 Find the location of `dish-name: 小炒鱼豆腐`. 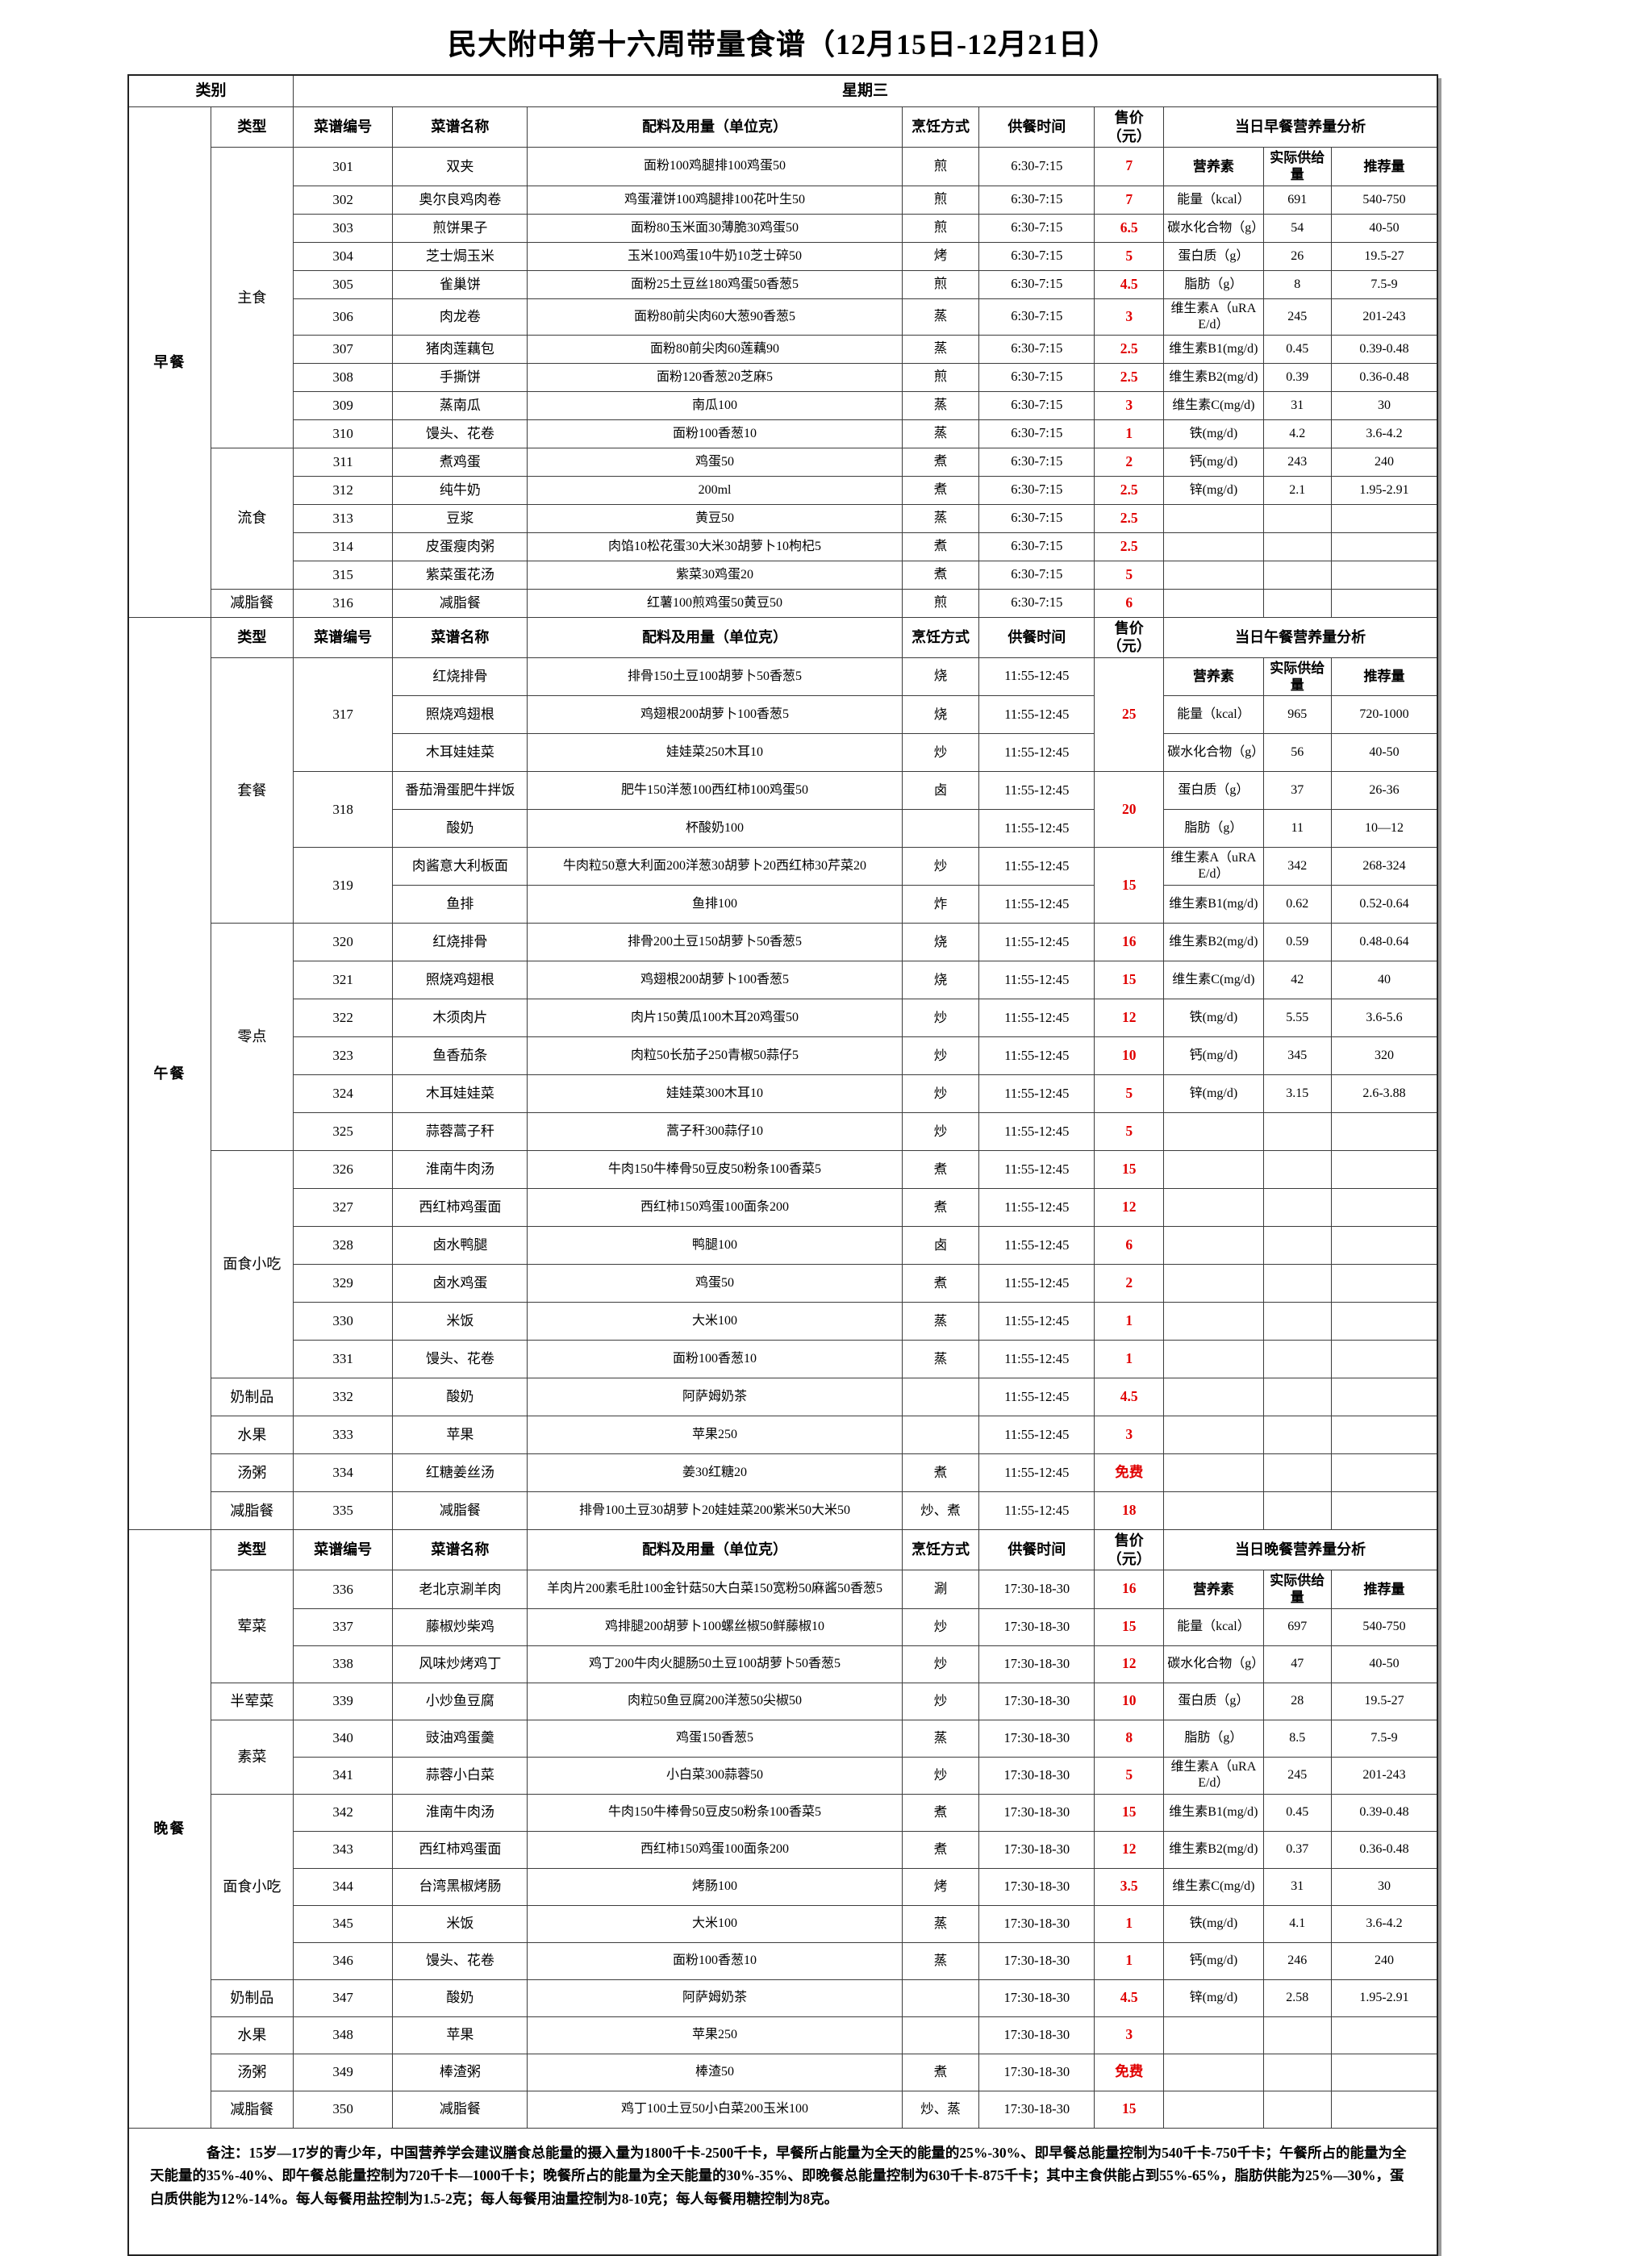

dish-name: 小炒鱼豆腐 is located at coordinates (460, 1701).